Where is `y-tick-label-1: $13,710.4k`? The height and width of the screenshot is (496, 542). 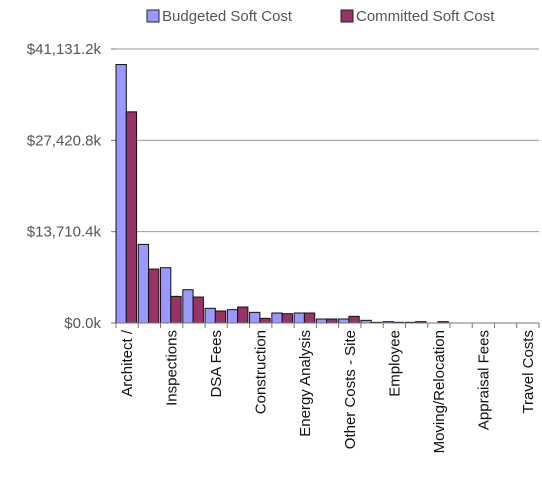 y-tick-label-1: $13,710.4k is located at coordinates (64, 232).